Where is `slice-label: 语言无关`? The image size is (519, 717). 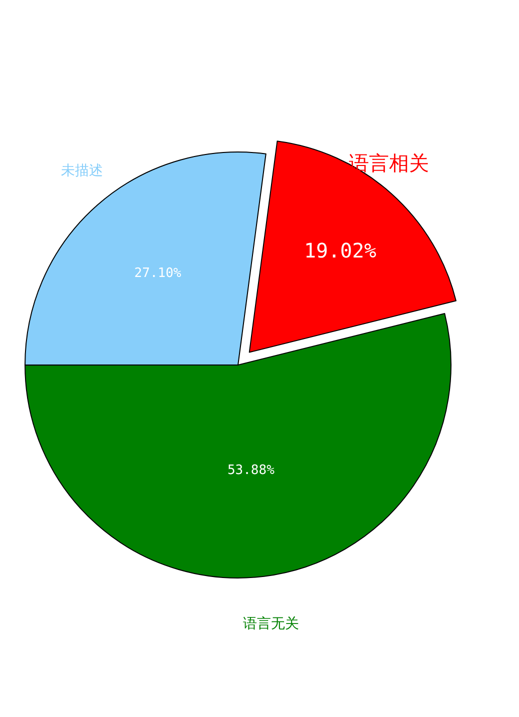
slice-label: 语言无关 is located at coordinates (271, 624).